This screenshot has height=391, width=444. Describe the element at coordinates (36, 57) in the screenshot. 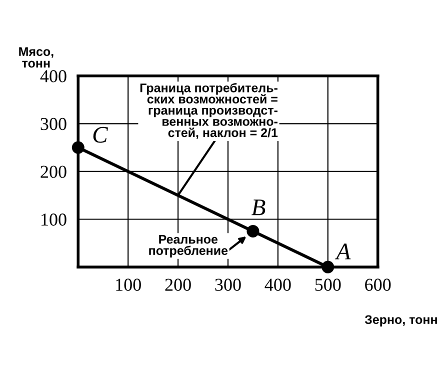

I see `y-axis-title: Мясо, тонн` at that location.